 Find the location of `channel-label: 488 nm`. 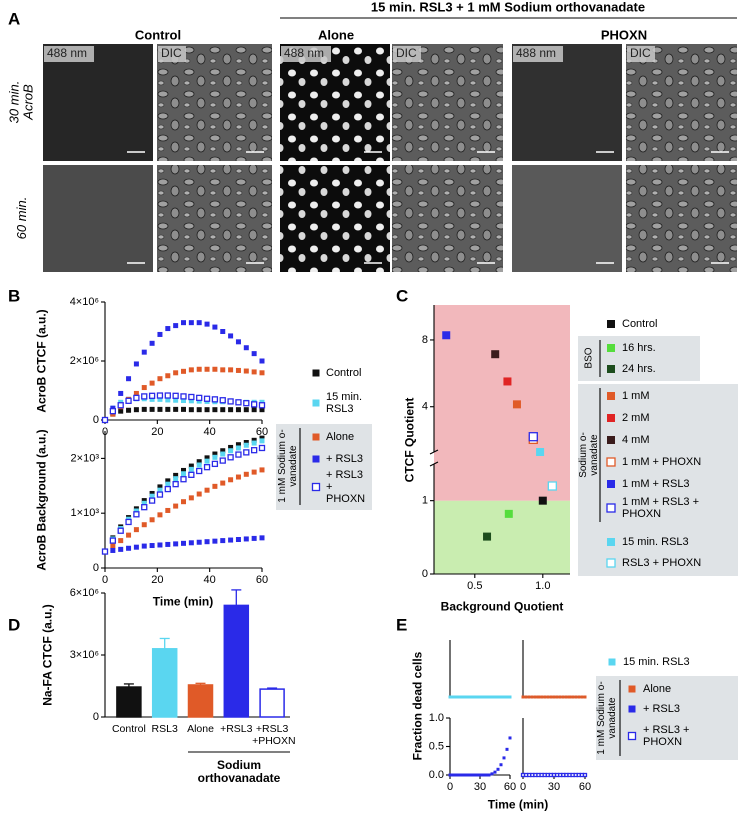

channel-label: 488 nm is located at coordinates (304, 53).